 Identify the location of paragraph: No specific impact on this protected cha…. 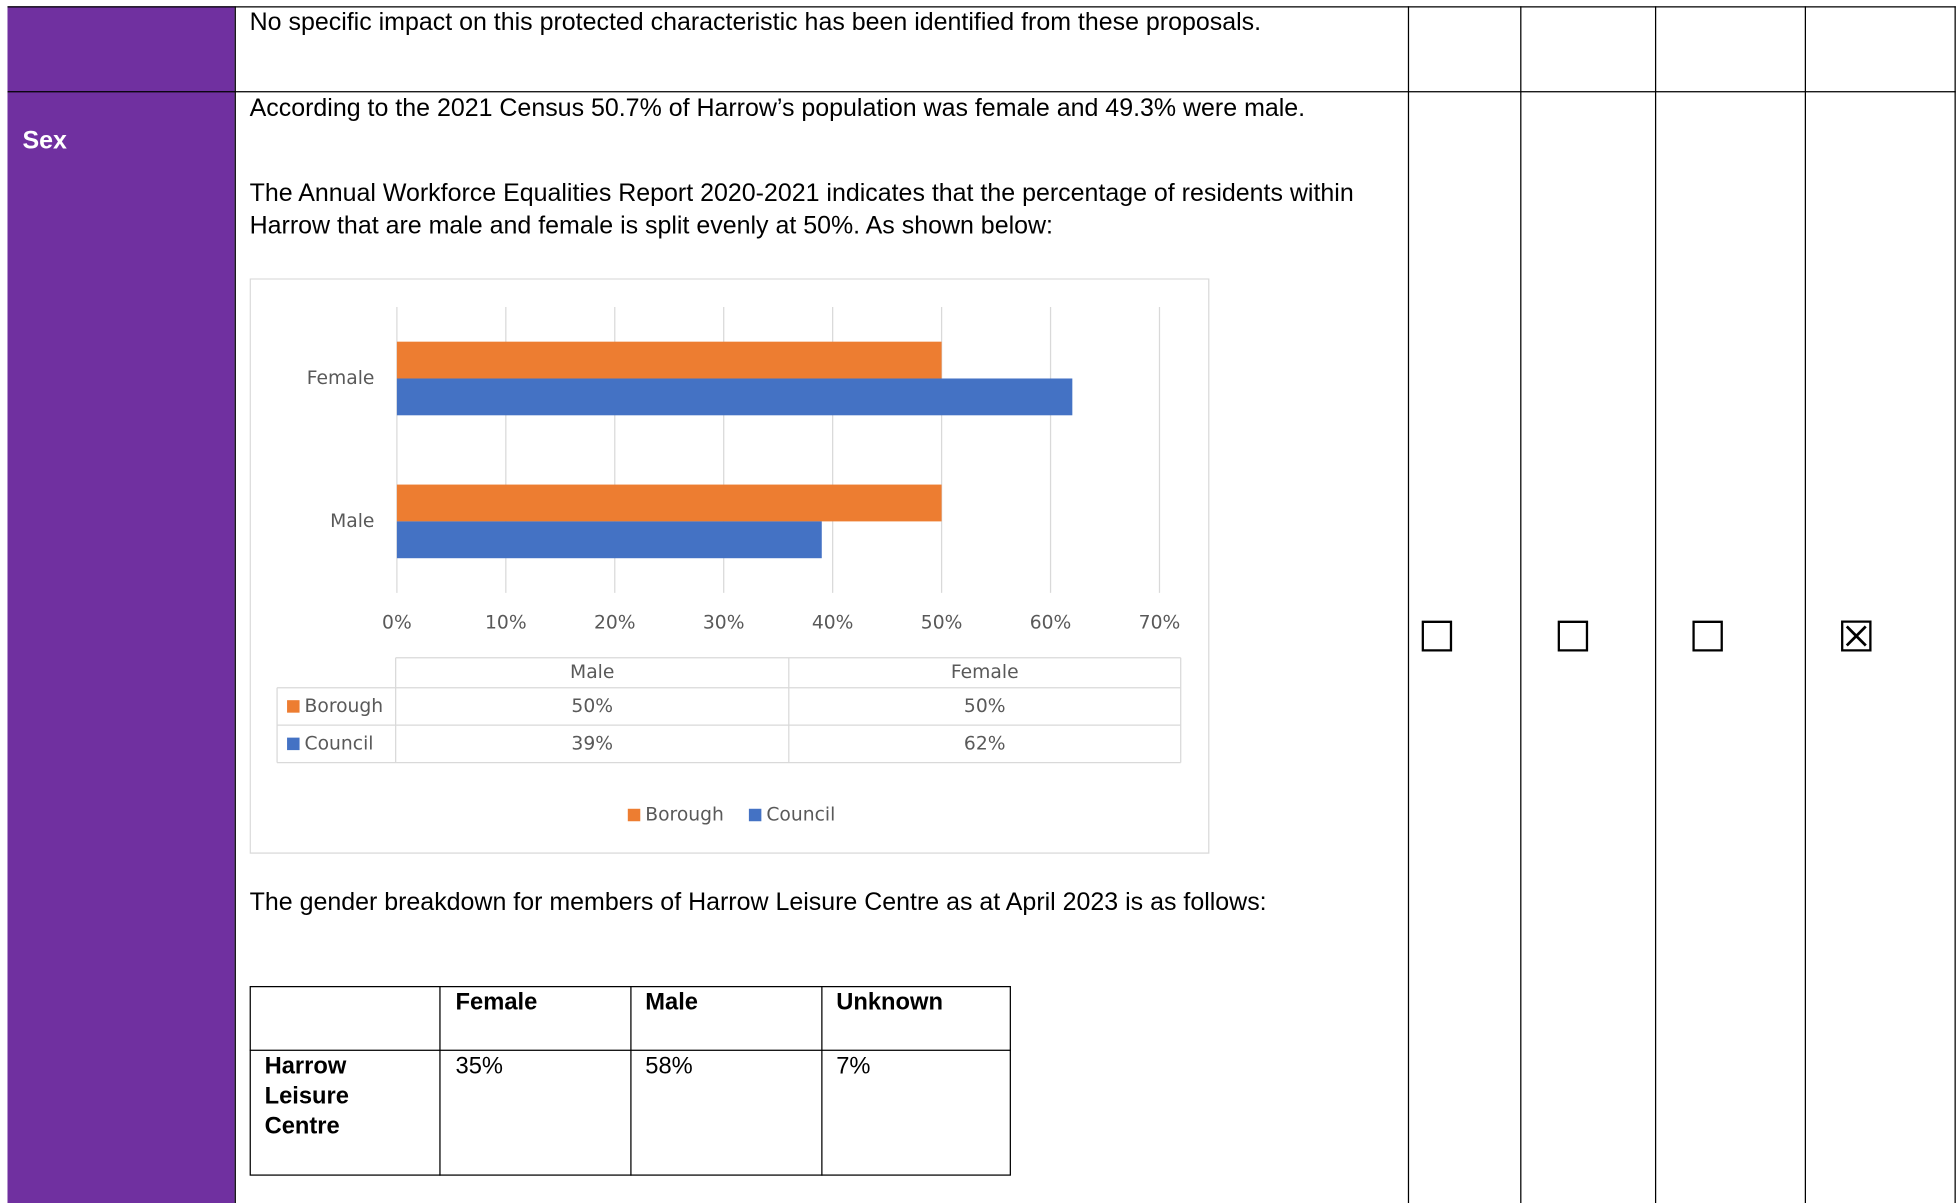
(755, 22).